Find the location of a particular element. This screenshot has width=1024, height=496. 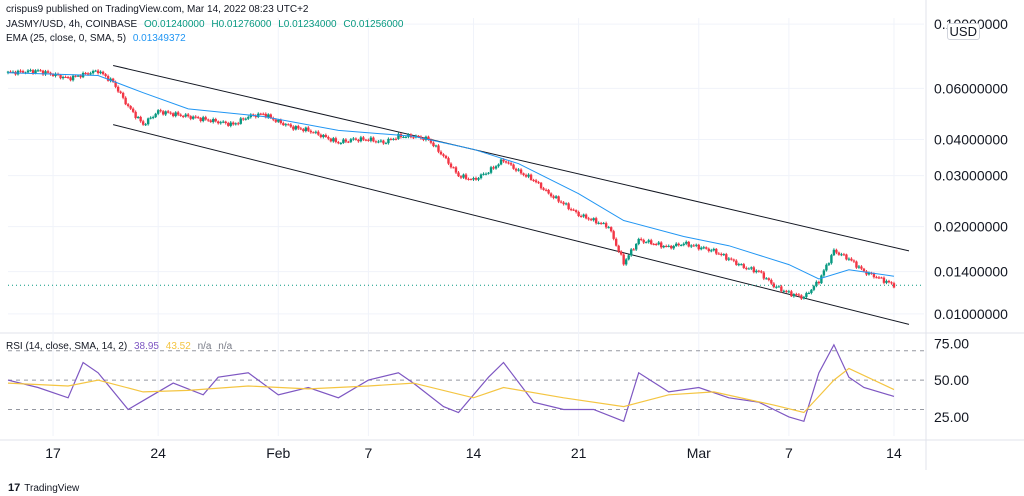

currency-badge: USD is located at coordinates (963, 31).